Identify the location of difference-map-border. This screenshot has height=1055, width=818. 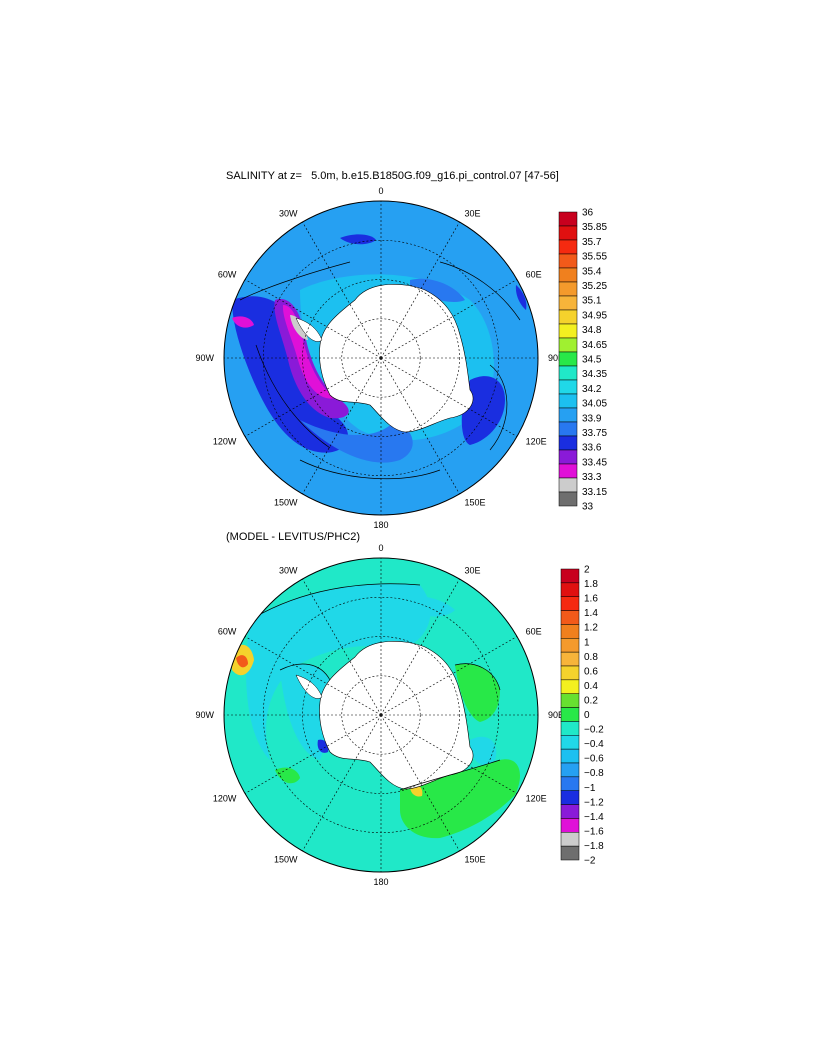
(381, 715).